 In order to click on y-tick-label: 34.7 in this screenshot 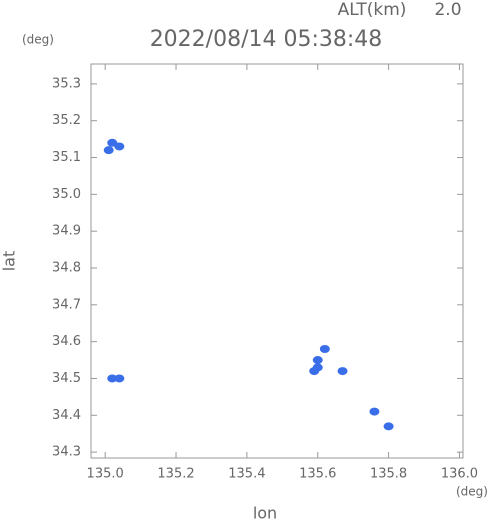, I will do `click(66, 304)`.